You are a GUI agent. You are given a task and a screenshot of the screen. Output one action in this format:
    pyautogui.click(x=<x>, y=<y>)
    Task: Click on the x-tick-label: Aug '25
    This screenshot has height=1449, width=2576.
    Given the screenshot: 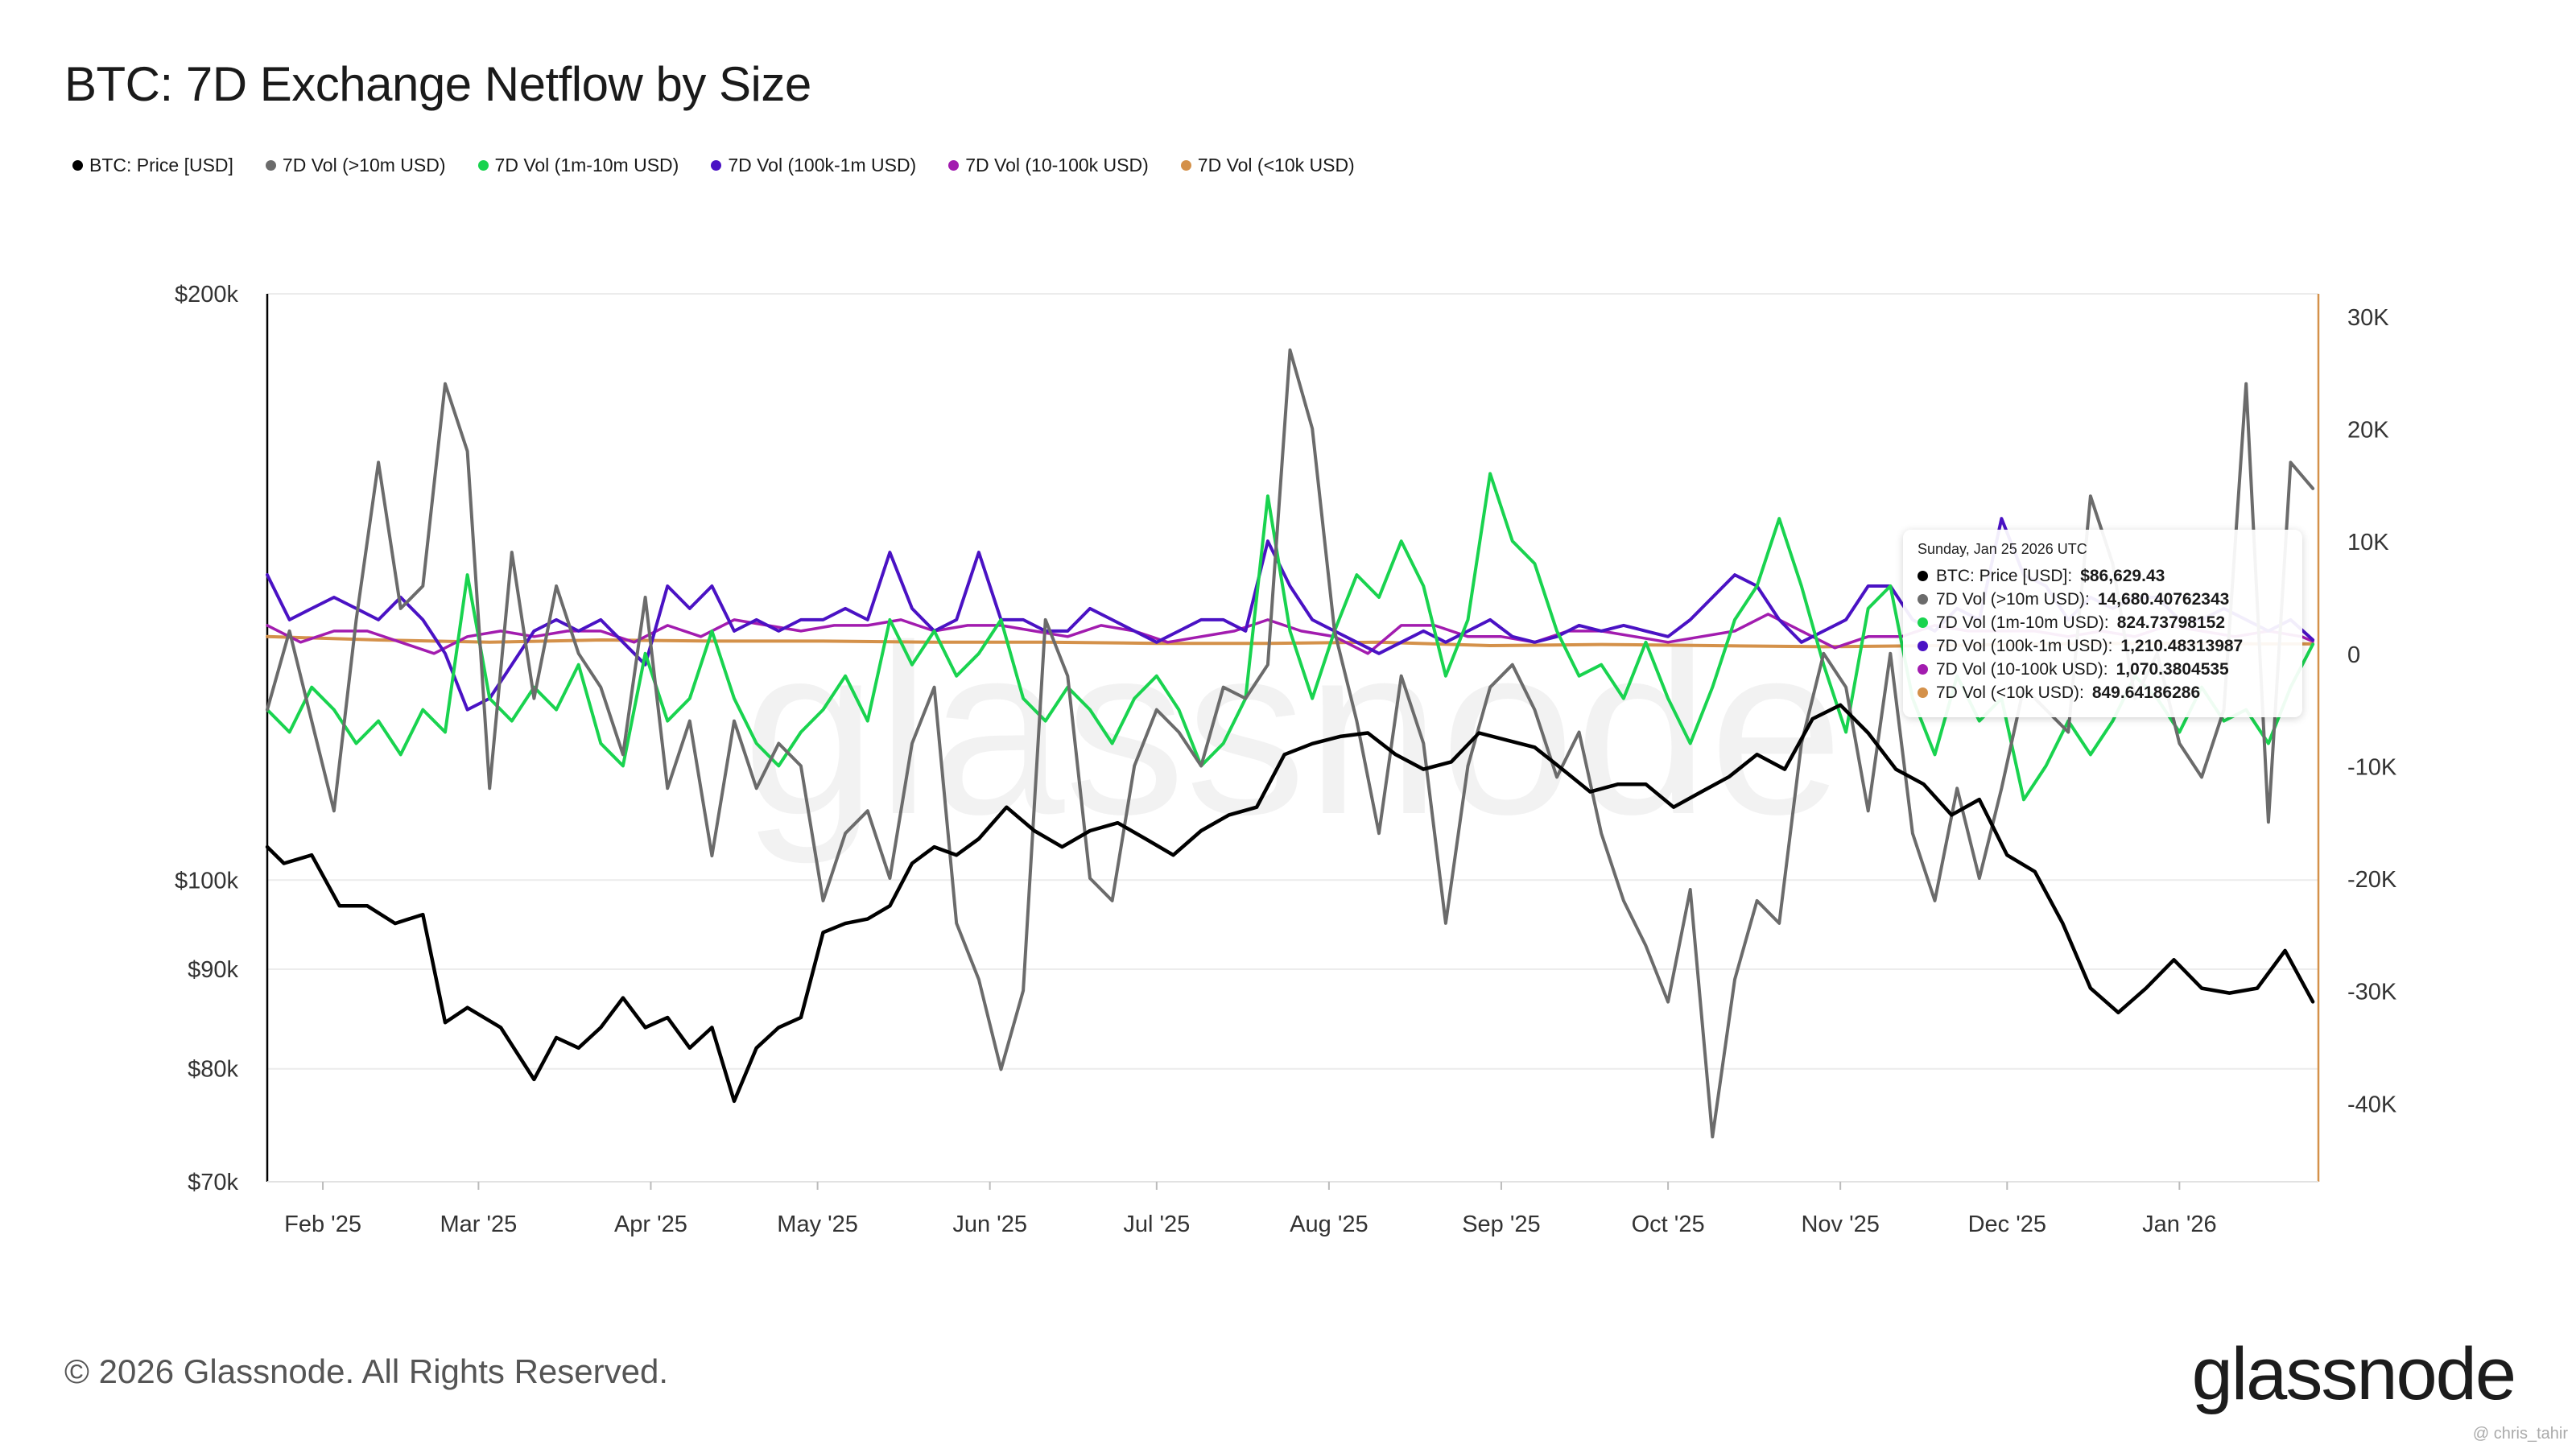 What is the action you would take?
    pyautogui.click(x=1329, y=1224)
    